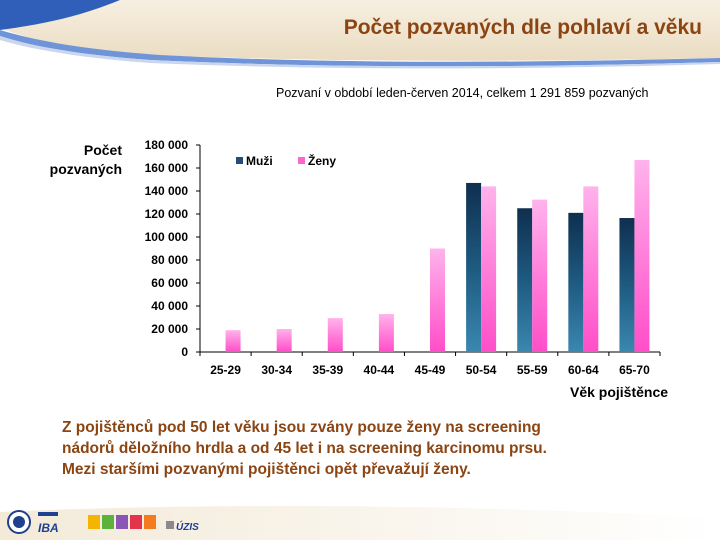 This screenshot has width=720, height=540. What do you see at coordinates (122, 522) in the screenshot?
I see `screening-logo` at bounding box center [122, 522].